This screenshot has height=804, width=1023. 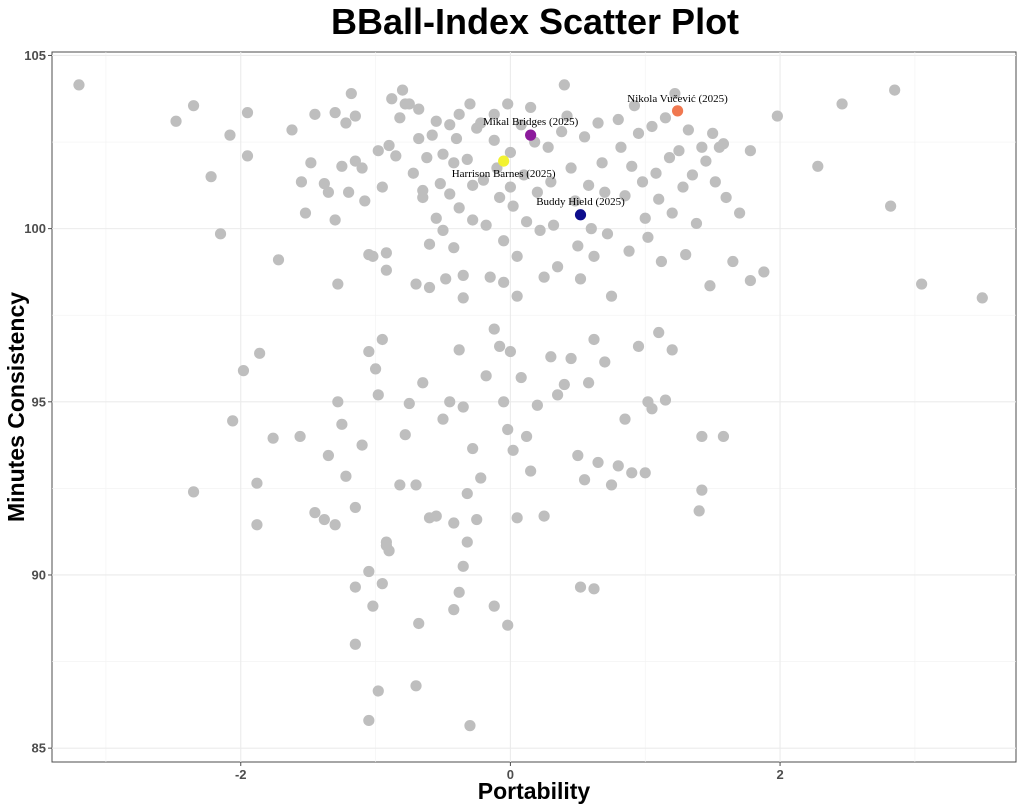 What do you see at coordinates (531, 122) in the screenshot?
I see `player-label: Mikal Bridges (2025)` at bounding box center [531, 122].